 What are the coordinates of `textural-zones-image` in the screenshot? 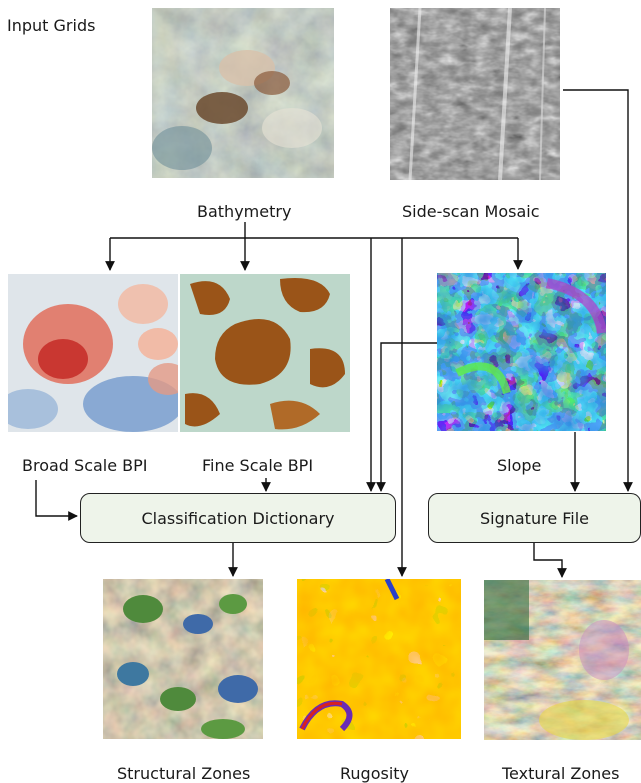 It's located at (562, 660).